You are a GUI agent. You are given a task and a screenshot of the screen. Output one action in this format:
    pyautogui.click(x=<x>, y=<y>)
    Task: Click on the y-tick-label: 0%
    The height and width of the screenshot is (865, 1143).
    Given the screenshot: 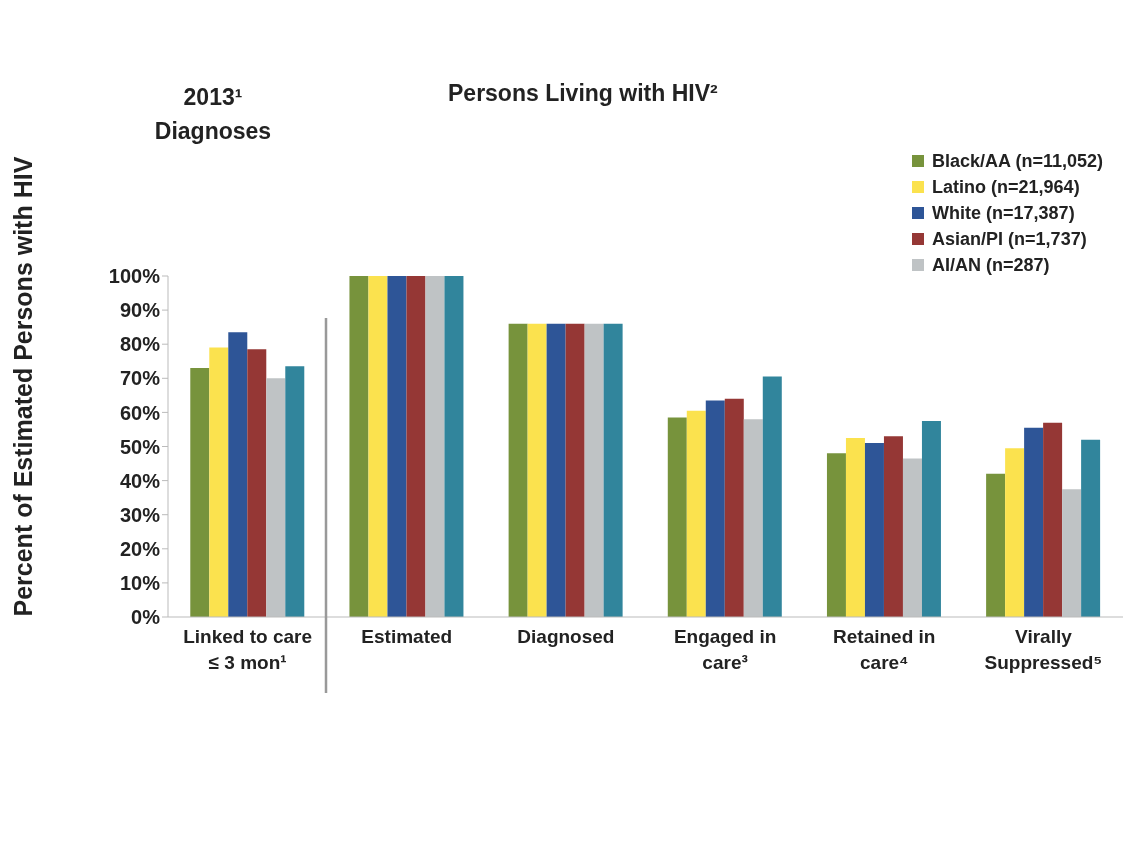 What is the action you would take?
    pyautogui.click(x=146, y=617)
    